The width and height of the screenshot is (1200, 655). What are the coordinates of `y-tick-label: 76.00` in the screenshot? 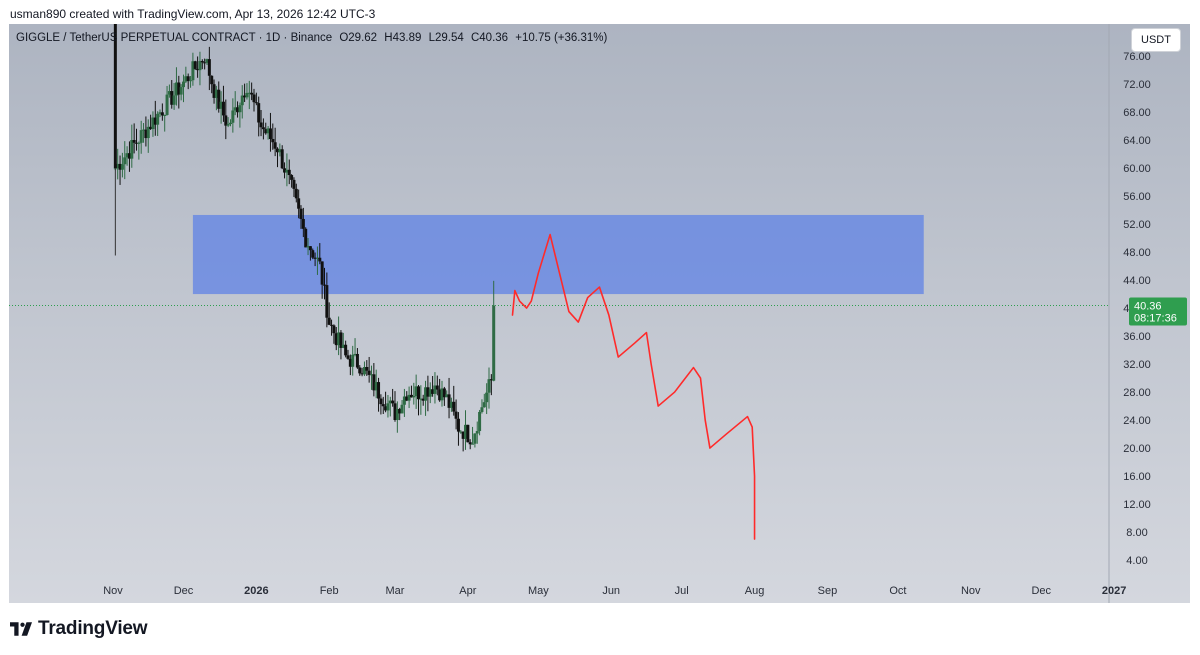 It's located at (1137, 57).